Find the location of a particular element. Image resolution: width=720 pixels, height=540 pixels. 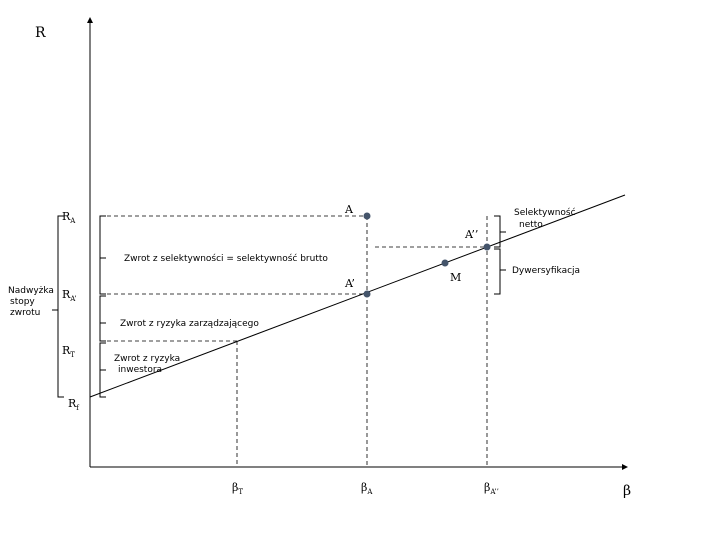

y-label: Rf is located at coordinates (74, 404).